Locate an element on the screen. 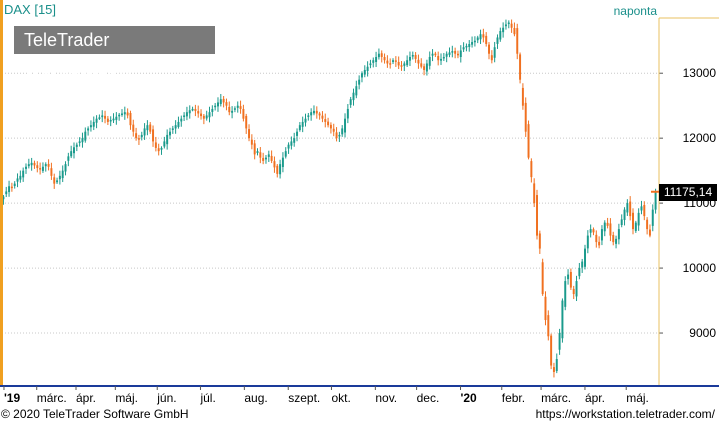 This screenshot has height=430, width=719. y-tick-label: 13000 is located at coordinates (700, 73).